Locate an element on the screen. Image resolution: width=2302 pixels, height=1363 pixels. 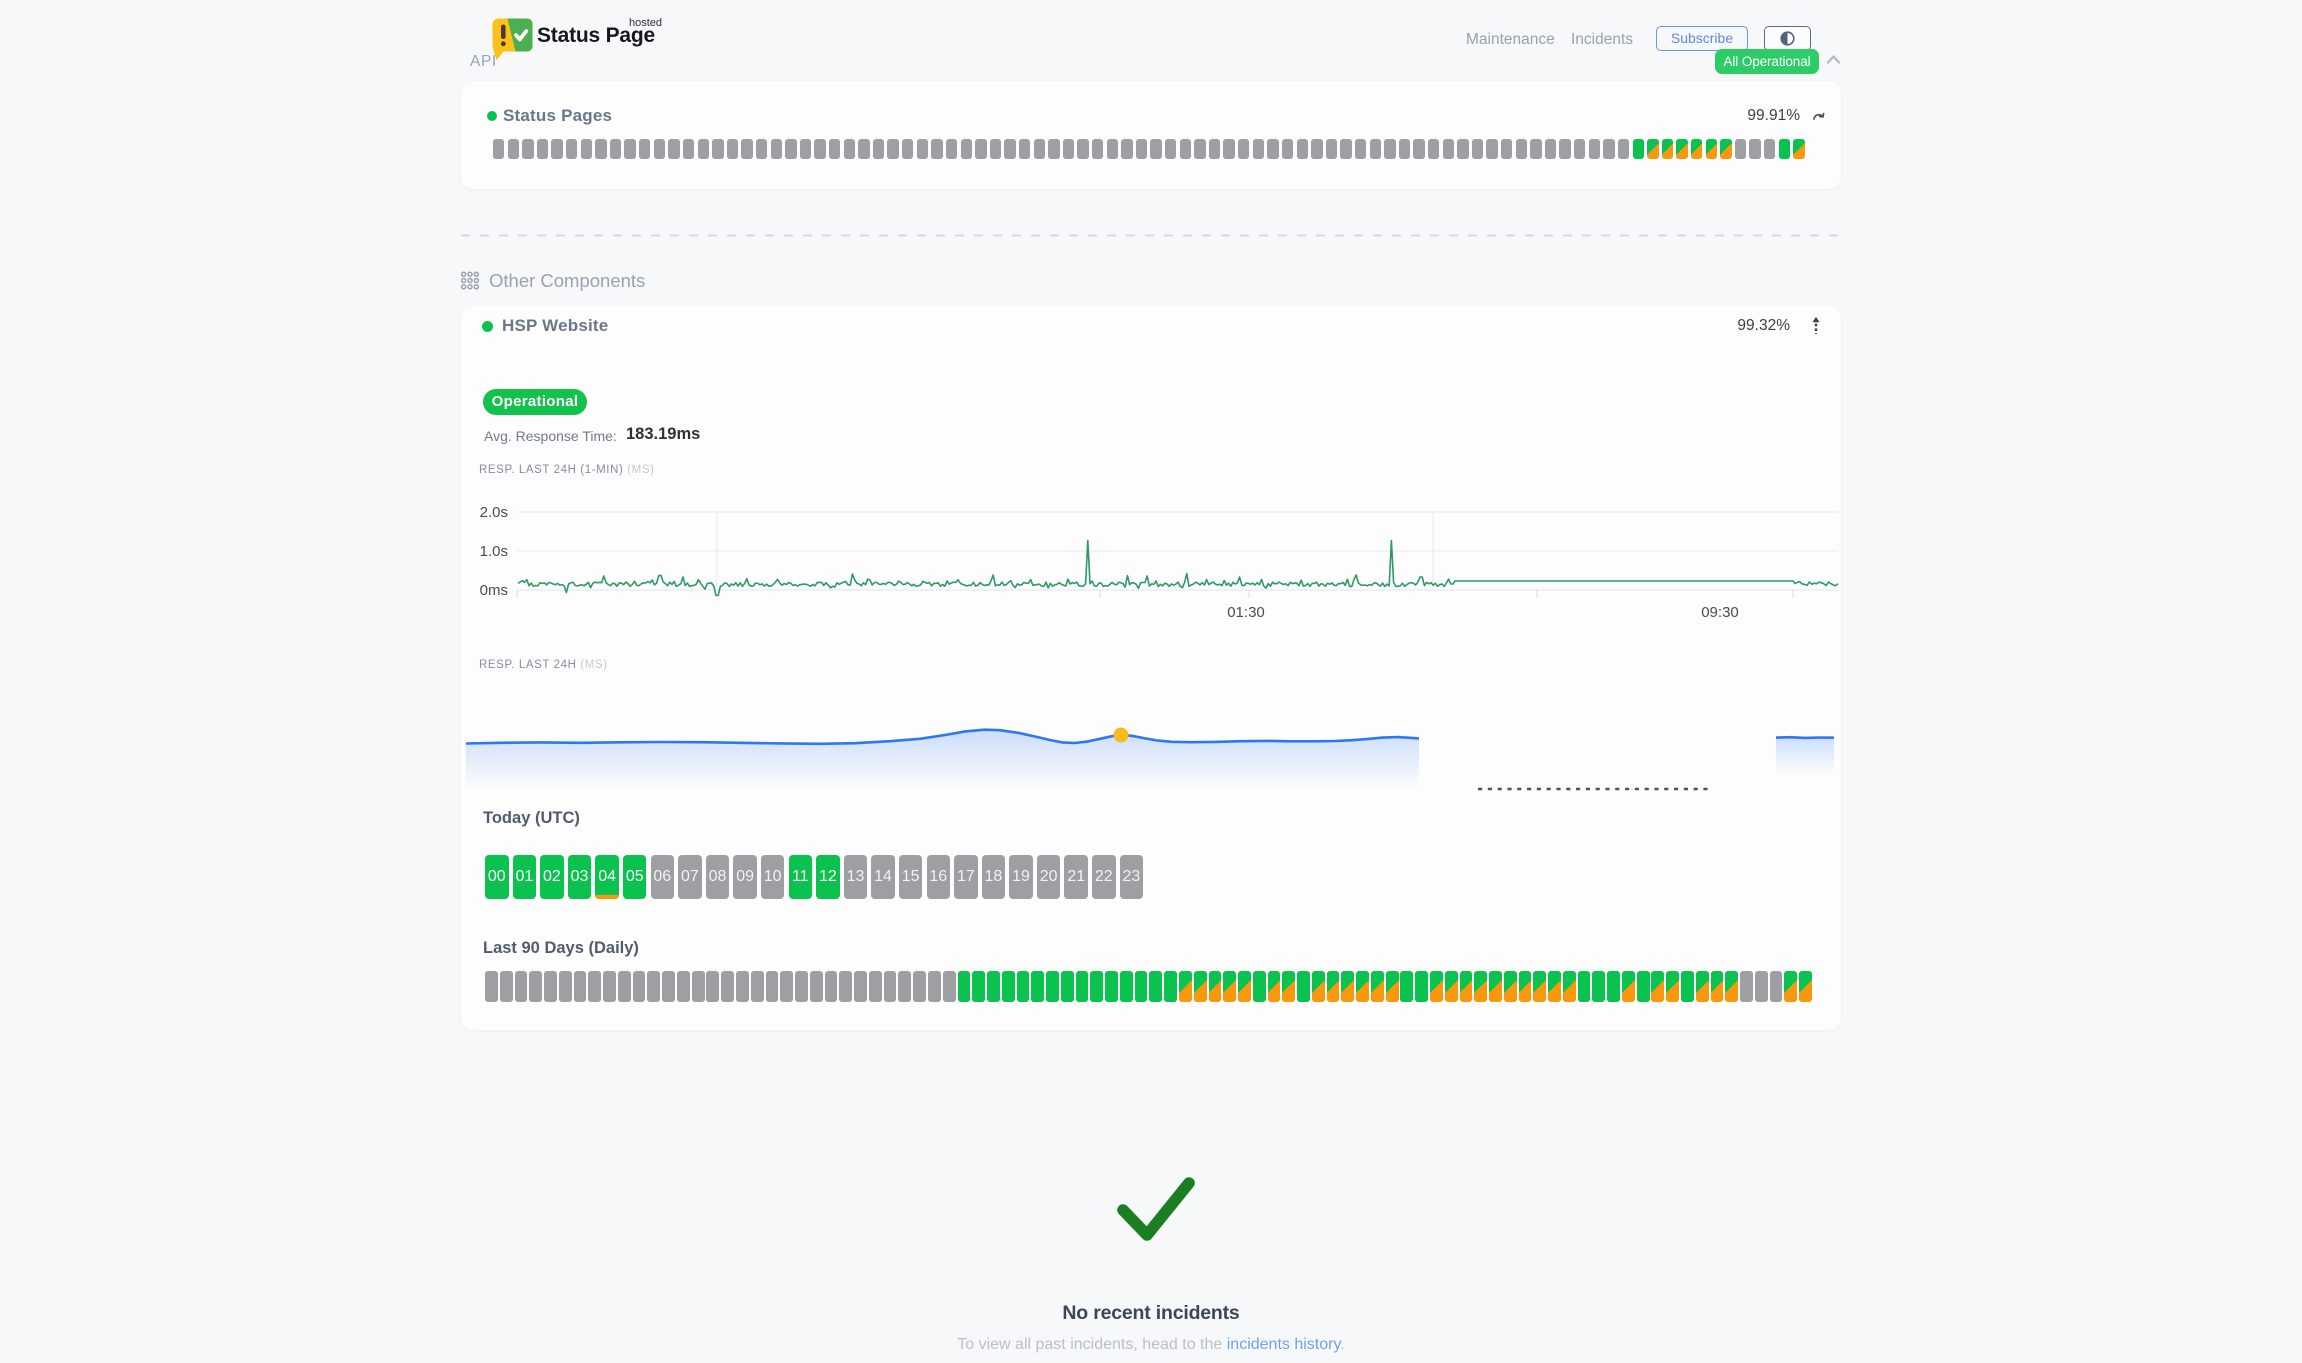
svg-text: 1.0s is located at coordinates (494, 551).